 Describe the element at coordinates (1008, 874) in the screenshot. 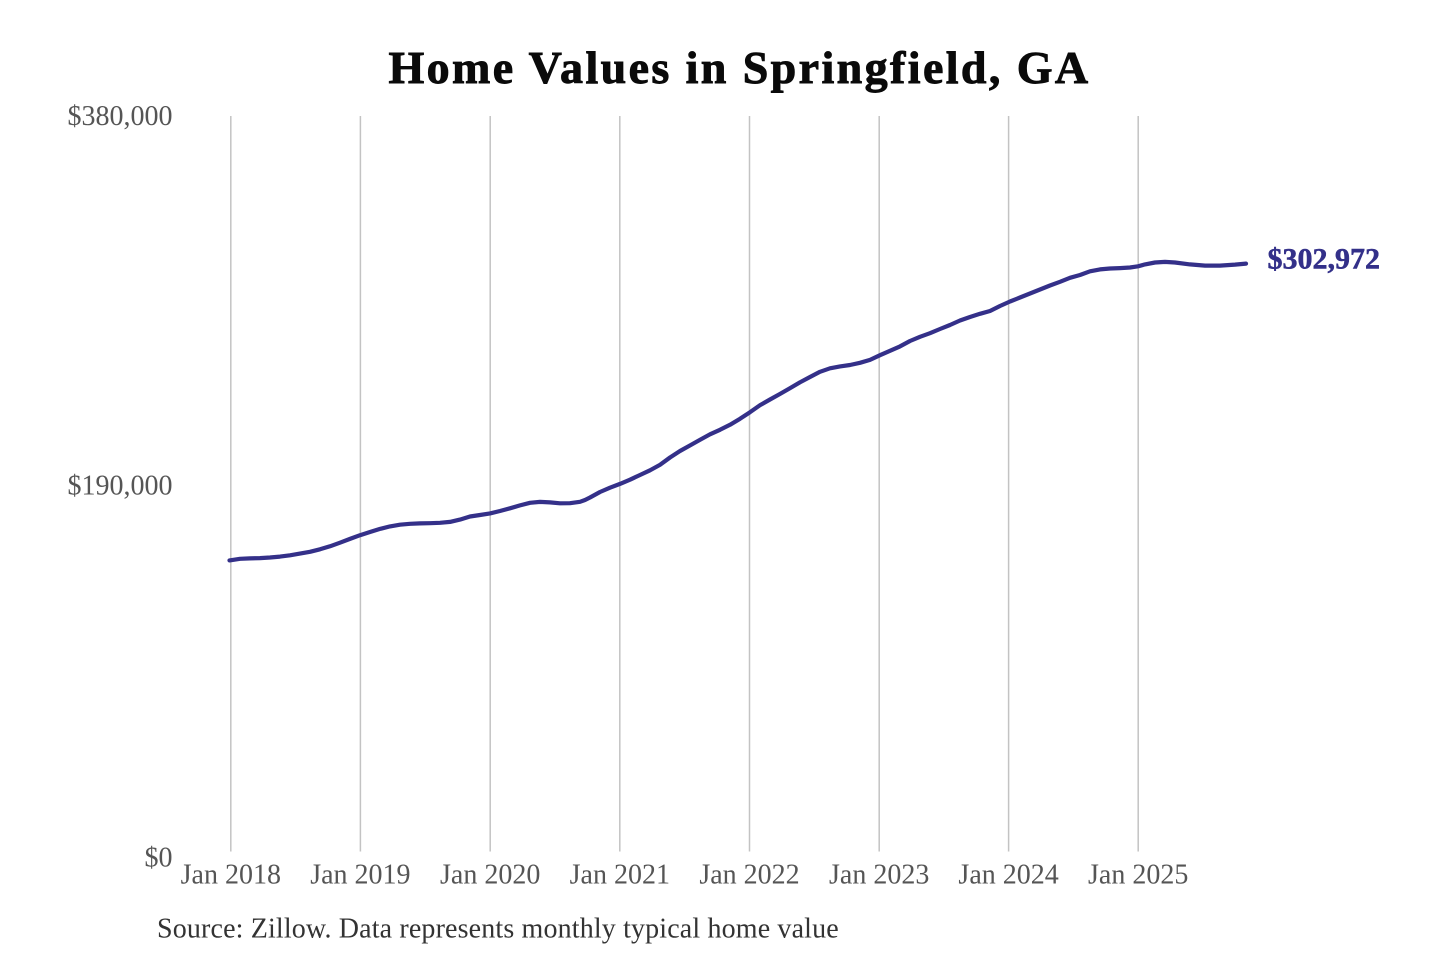

I see `svg-text: Jan 2024` at that location.